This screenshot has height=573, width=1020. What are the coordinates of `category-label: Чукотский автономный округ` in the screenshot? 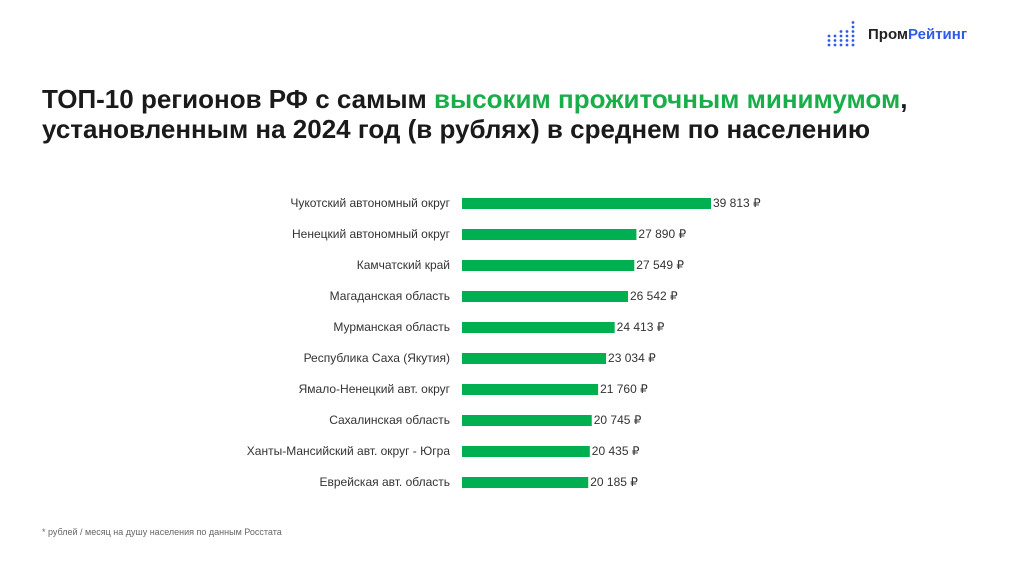 It's located at (370, 203).